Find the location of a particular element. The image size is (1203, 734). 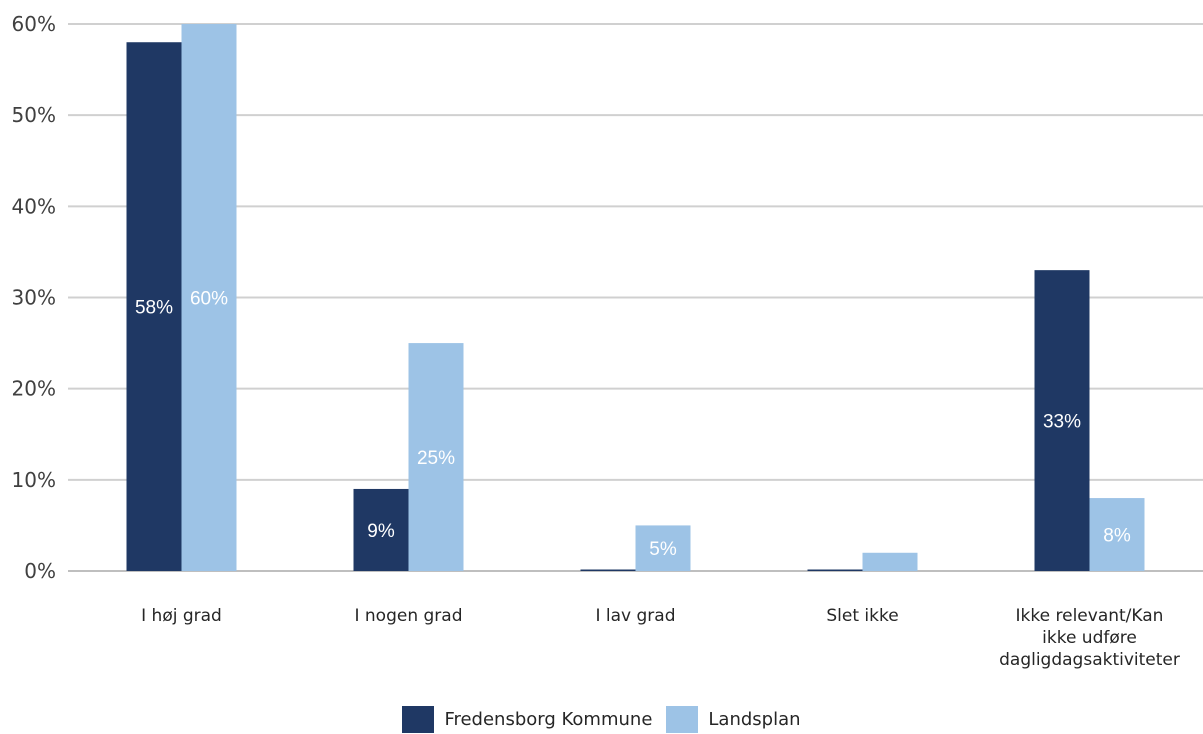

category-label: I høj grad is located at coordinates (181, 616).